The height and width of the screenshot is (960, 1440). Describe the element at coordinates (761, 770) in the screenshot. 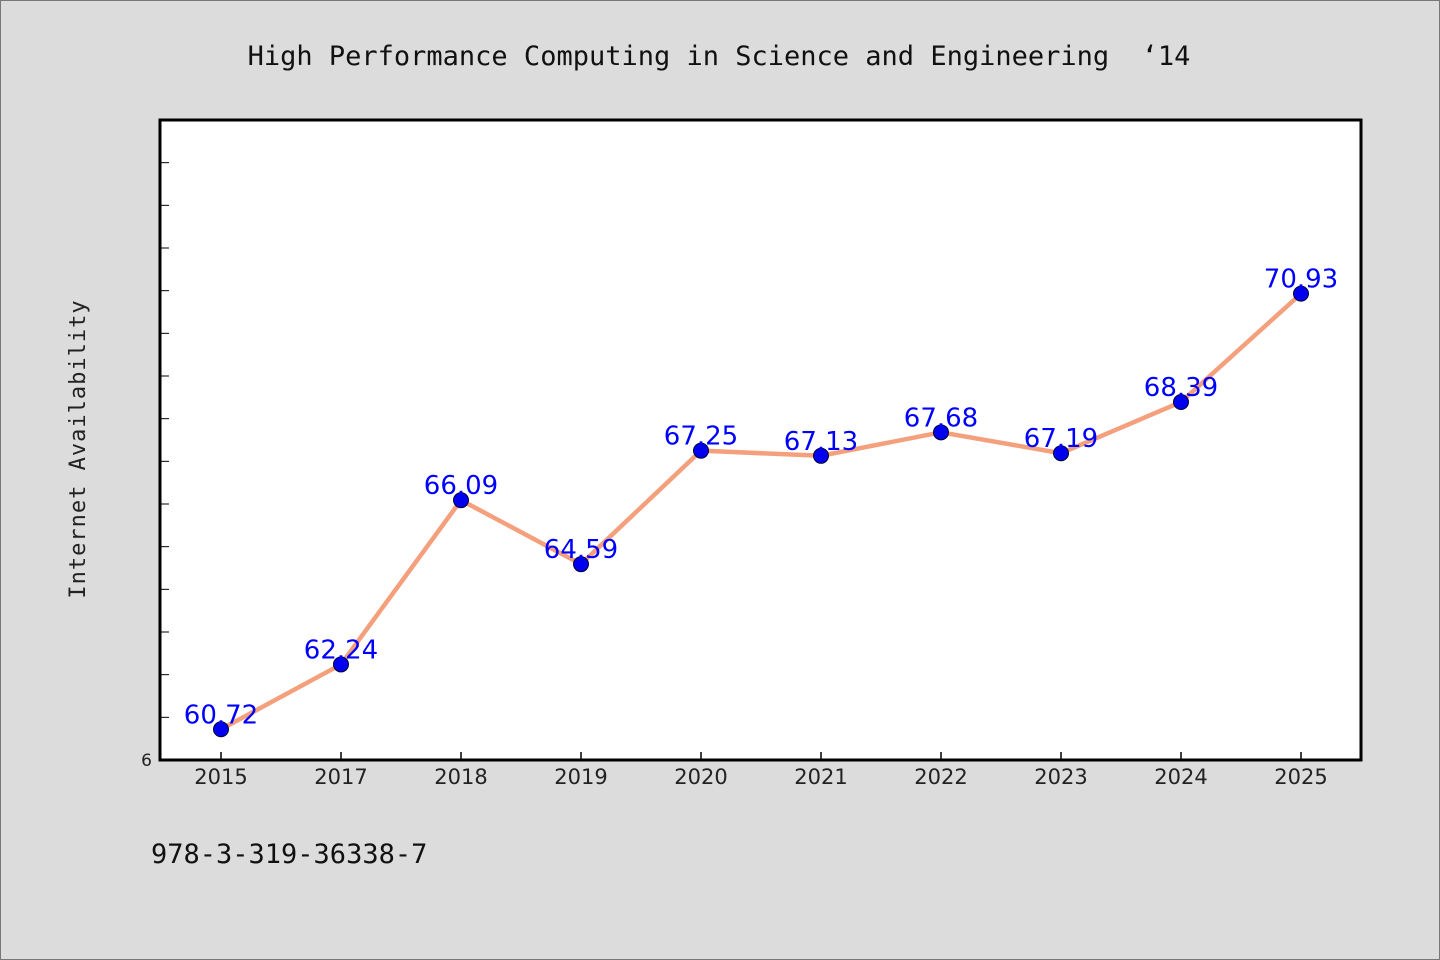

I see `x-axis-ticks: 2015 2017 2018 2019 2020 2021 2022 2023 2024 2025` at that location.